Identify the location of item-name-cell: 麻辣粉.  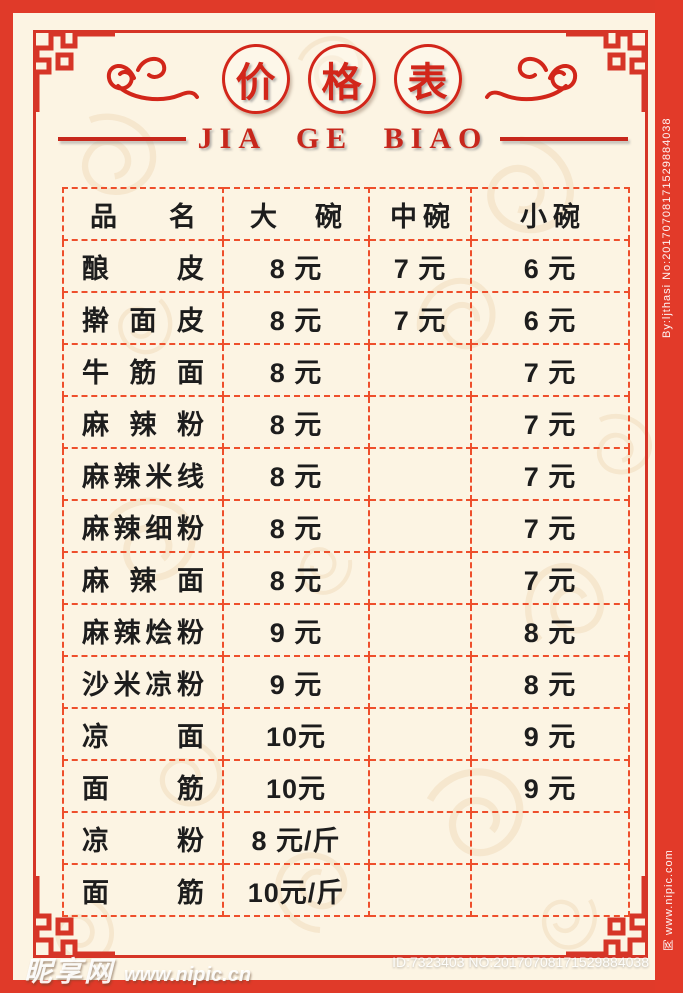
(143, 422).